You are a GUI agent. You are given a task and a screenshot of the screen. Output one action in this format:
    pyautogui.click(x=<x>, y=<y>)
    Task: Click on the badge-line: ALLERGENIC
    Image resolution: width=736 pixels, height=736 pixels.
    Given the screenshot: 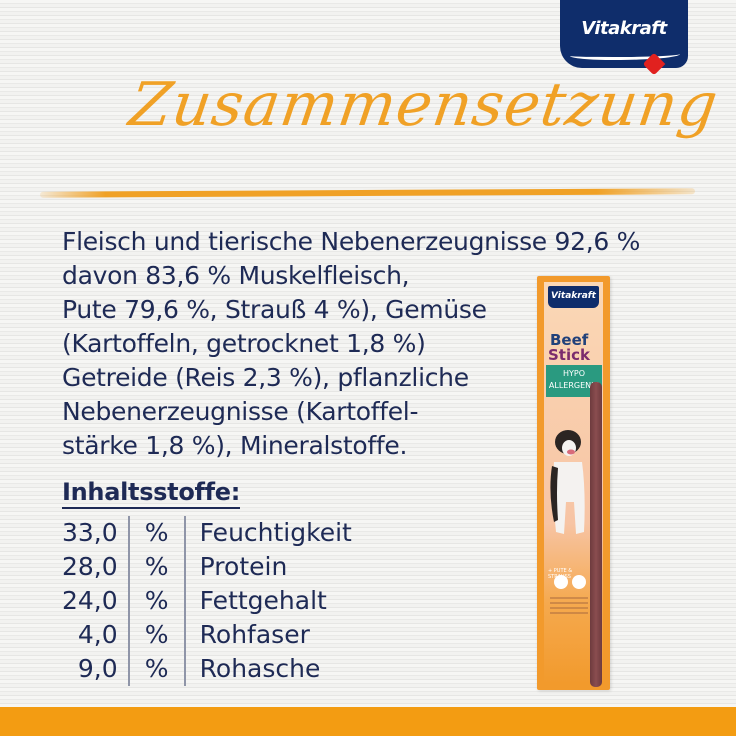 What is the action you would take?
    pyautogui.click(x=574, y=385)
    